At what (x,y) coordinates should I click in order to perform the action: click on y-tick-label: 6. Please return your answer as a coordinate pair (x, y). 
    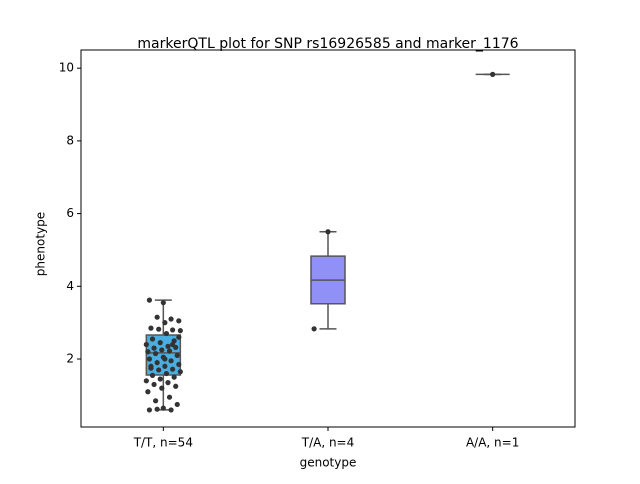
    Looking at the image, I should click on (70, 213).